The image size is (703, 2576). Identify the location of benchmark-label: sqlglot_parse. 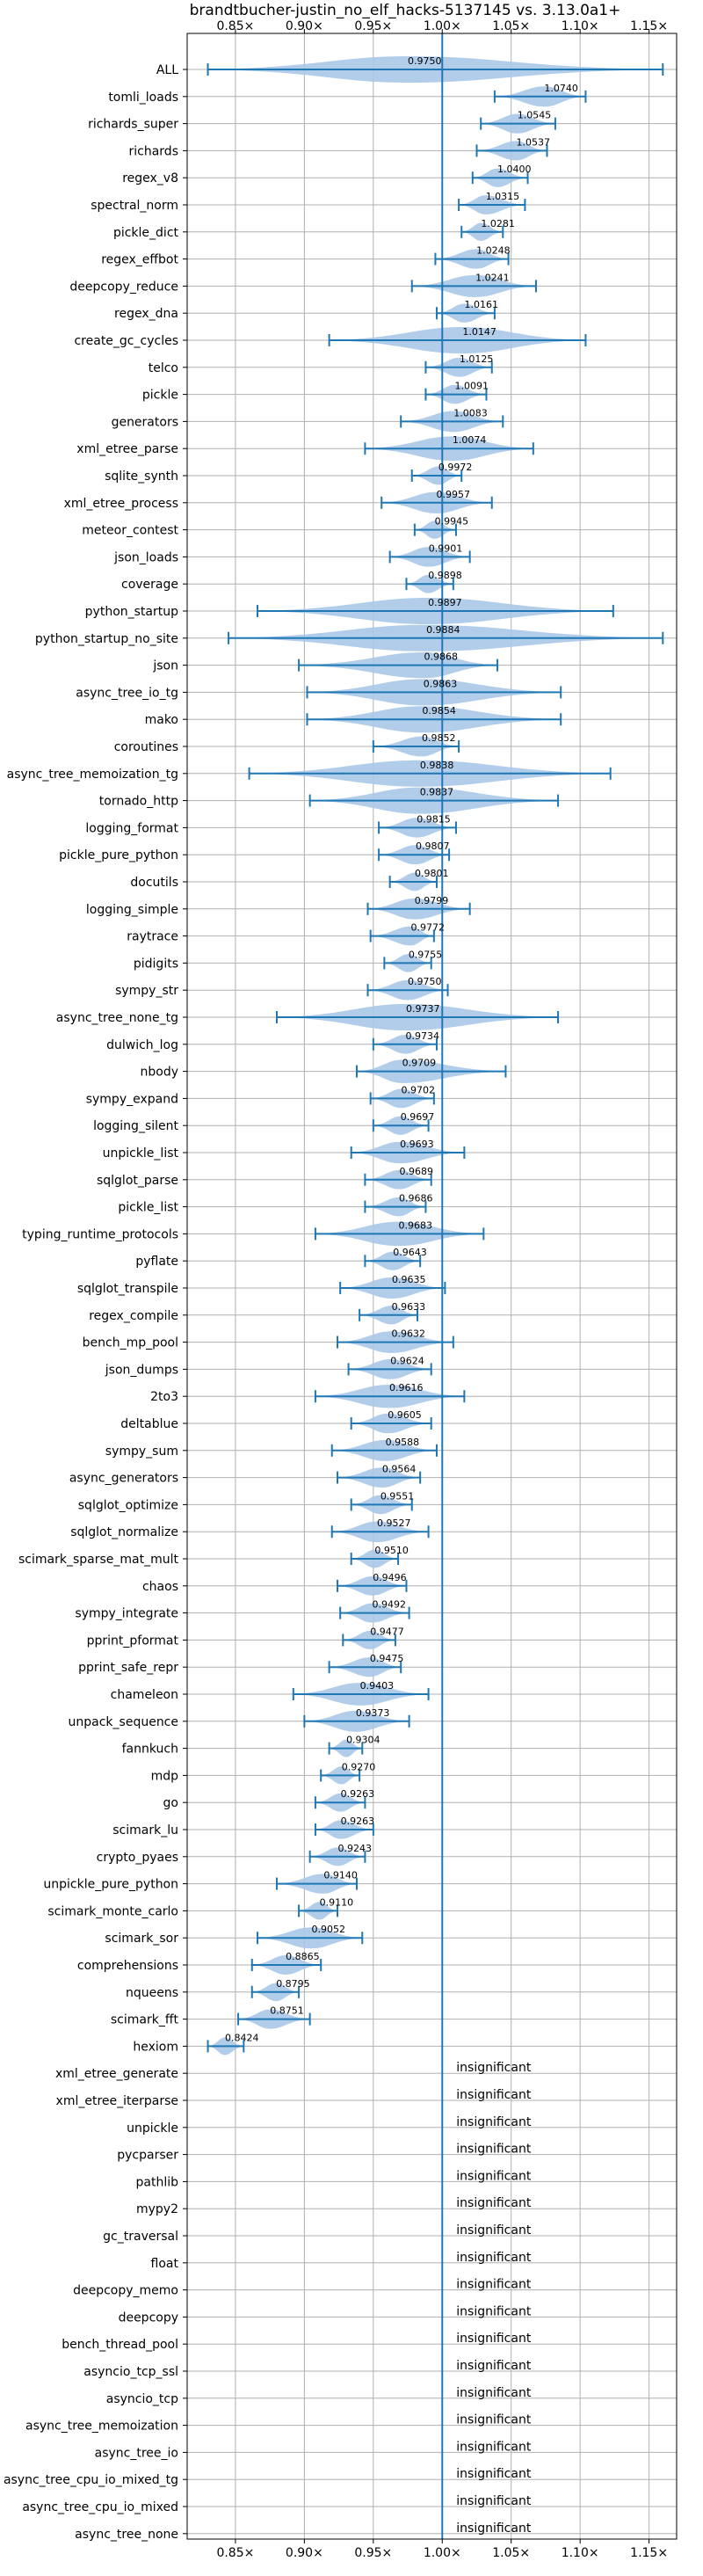
(137, 1181).